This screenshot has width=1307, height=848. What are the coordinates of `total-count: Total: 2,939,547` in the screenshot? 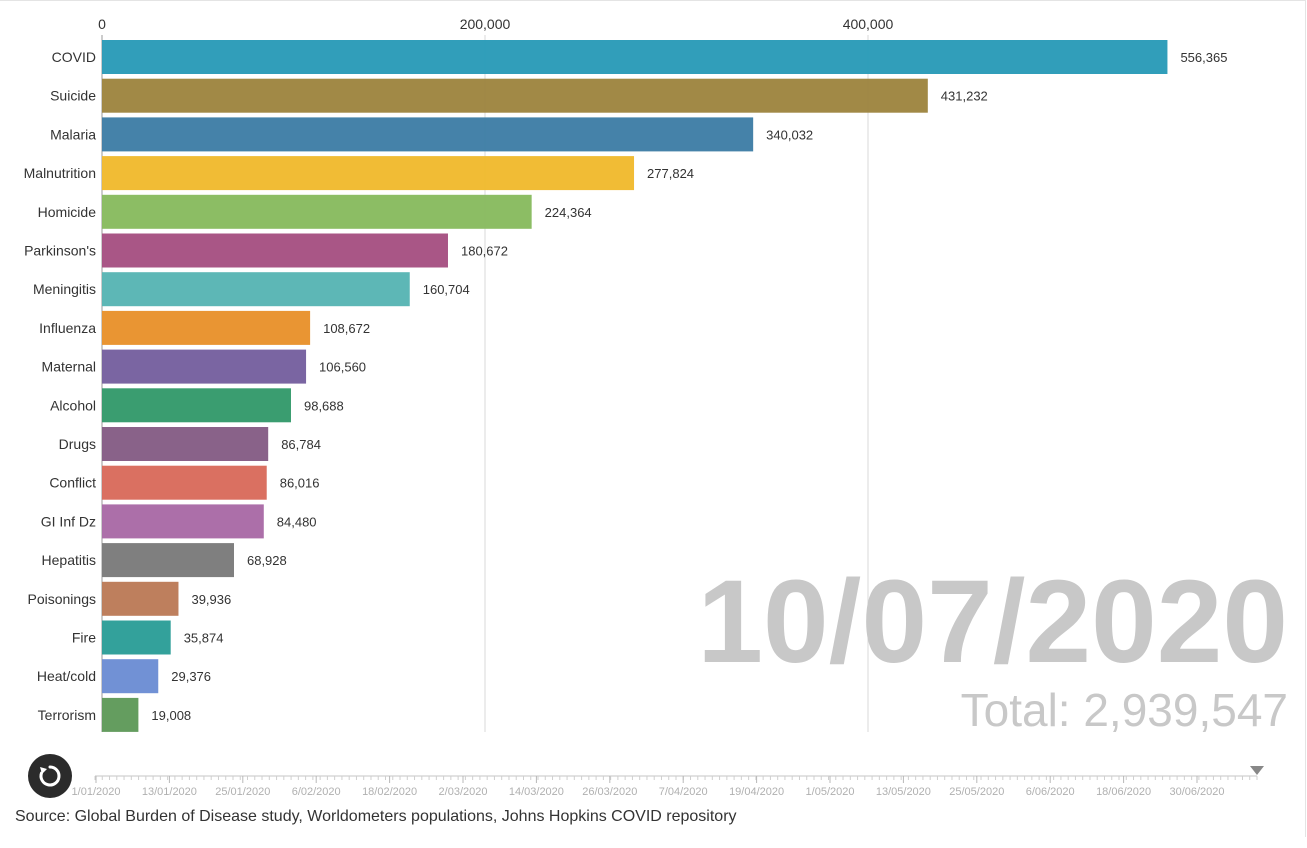 It's located at (1124, 710).